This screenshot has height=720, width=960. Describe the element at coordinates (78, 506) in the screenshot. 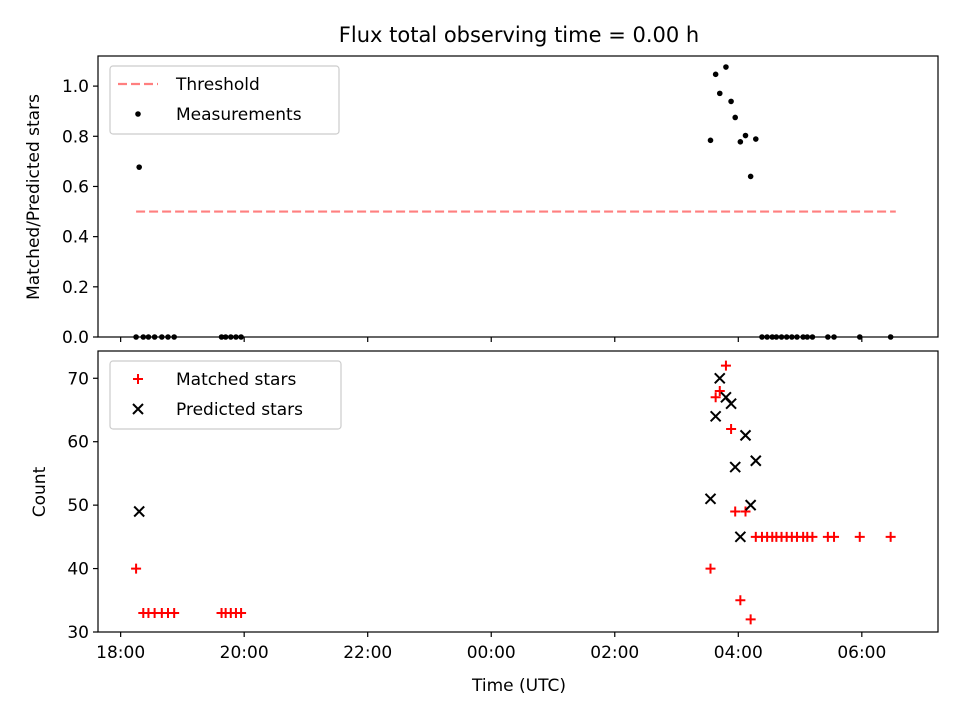

I see `bottom-y-tick-label: 50` at that location.